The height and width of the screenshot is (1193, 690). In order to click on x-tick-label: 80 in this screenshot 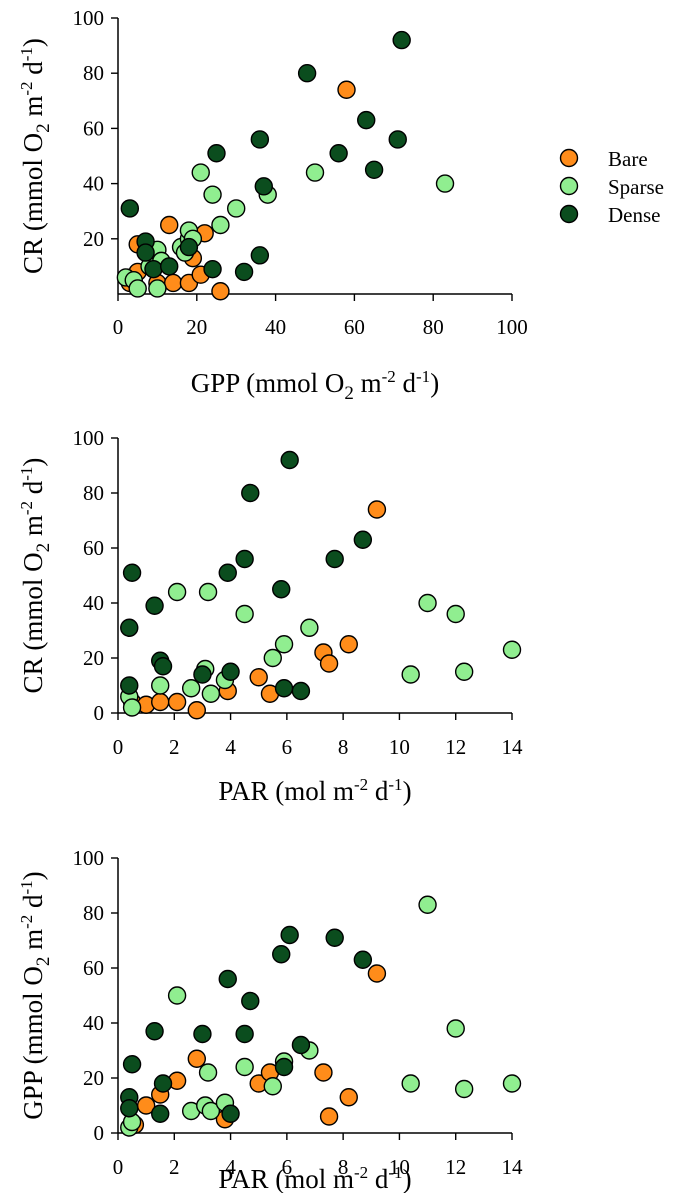, I will do `click(433, 327)`.